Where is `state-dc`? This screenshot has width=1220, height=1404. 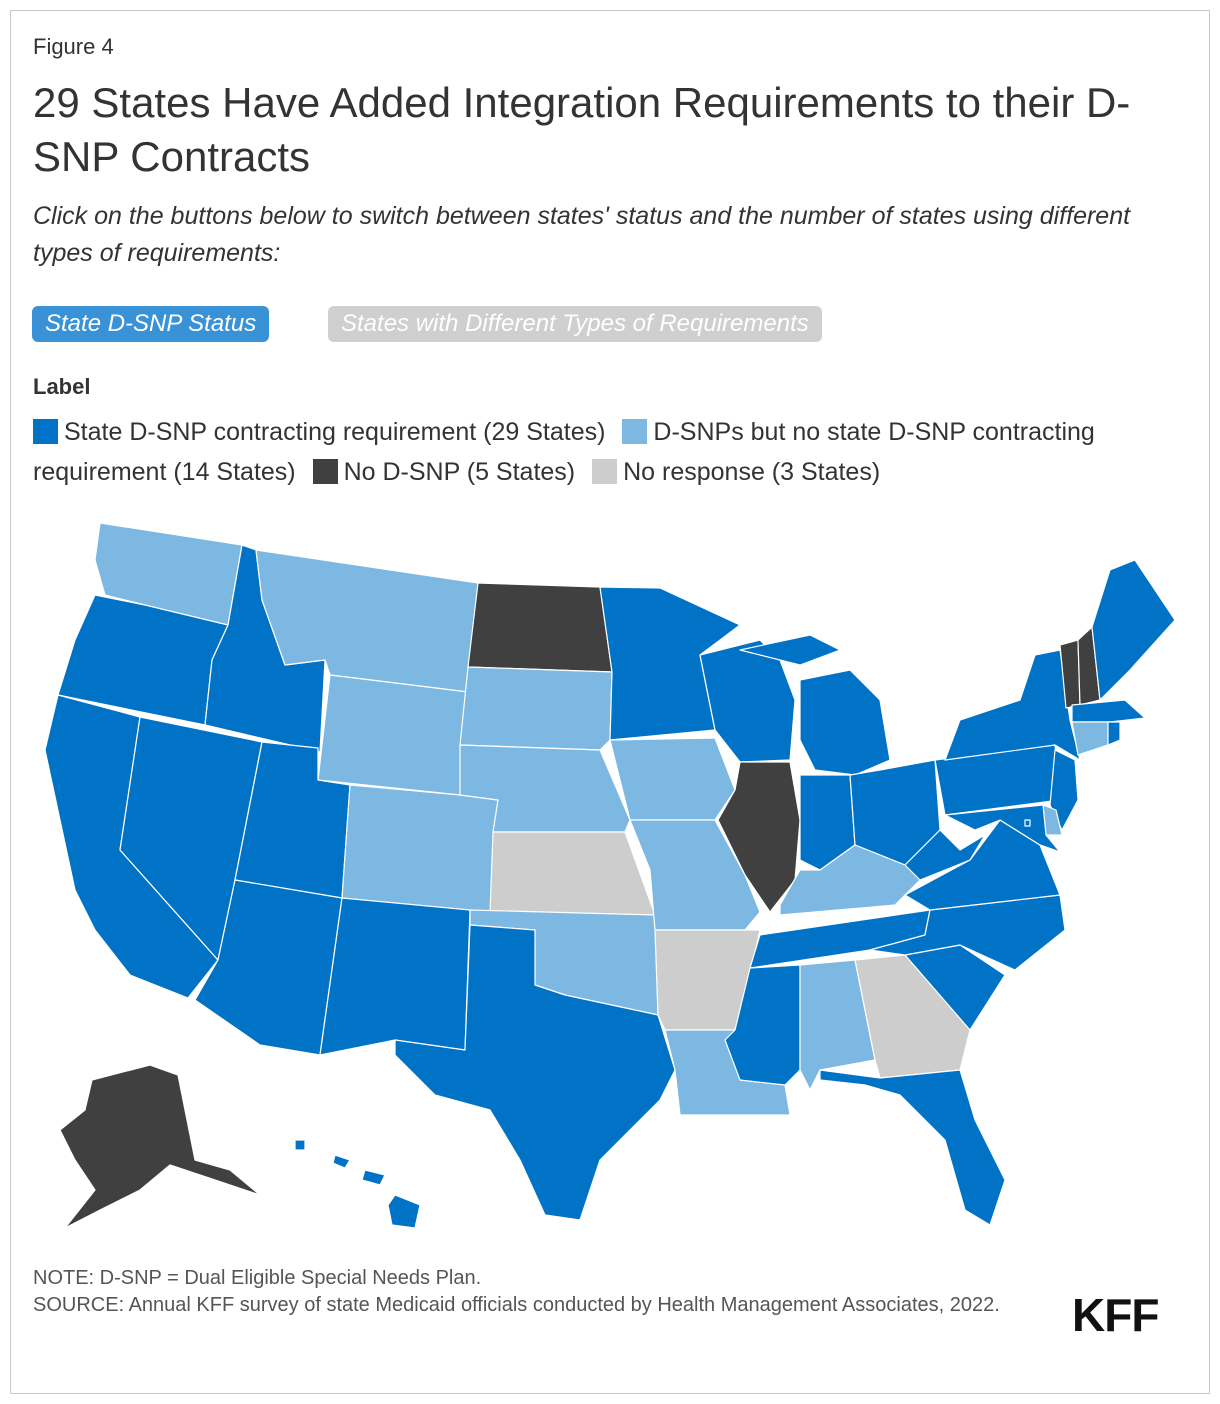
state-dc is located at coordinates (1027, 823).